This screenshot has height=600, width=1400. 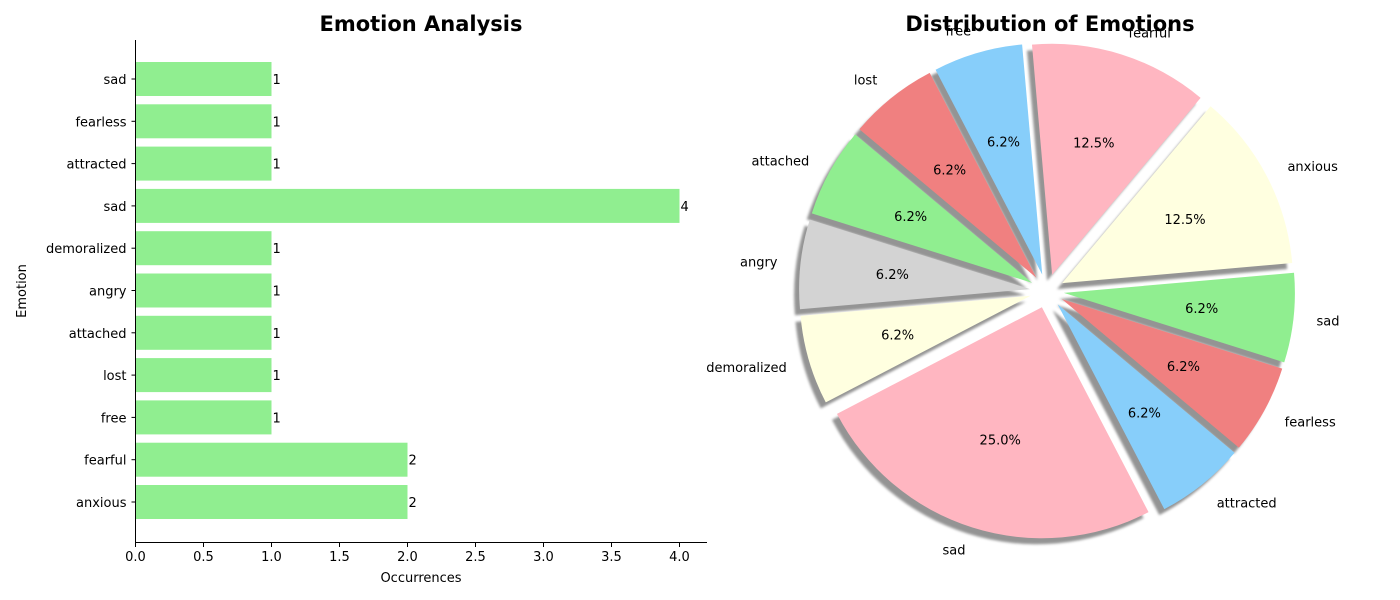 What do you see at coordinates (679, 557) in the screenshot?
I see `x-tick-label: 4.0` at bounding box center [679, 557].